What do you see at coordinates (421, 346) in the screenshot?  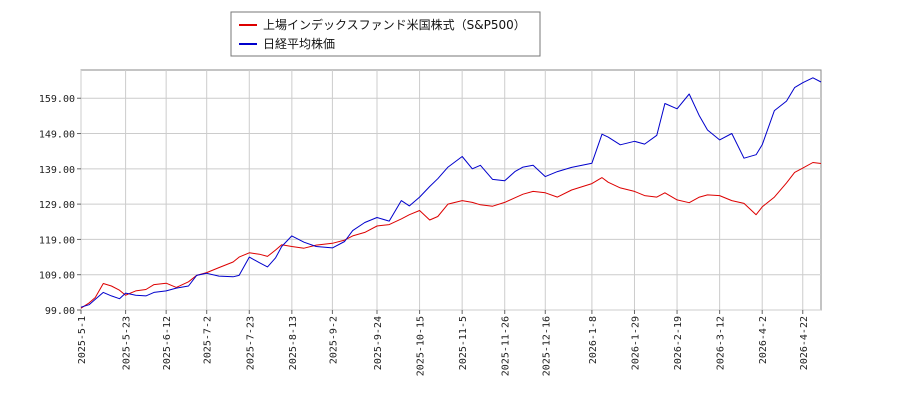 I see `x-tick-label: 2025-10-15` at bounding box center [421, 346].